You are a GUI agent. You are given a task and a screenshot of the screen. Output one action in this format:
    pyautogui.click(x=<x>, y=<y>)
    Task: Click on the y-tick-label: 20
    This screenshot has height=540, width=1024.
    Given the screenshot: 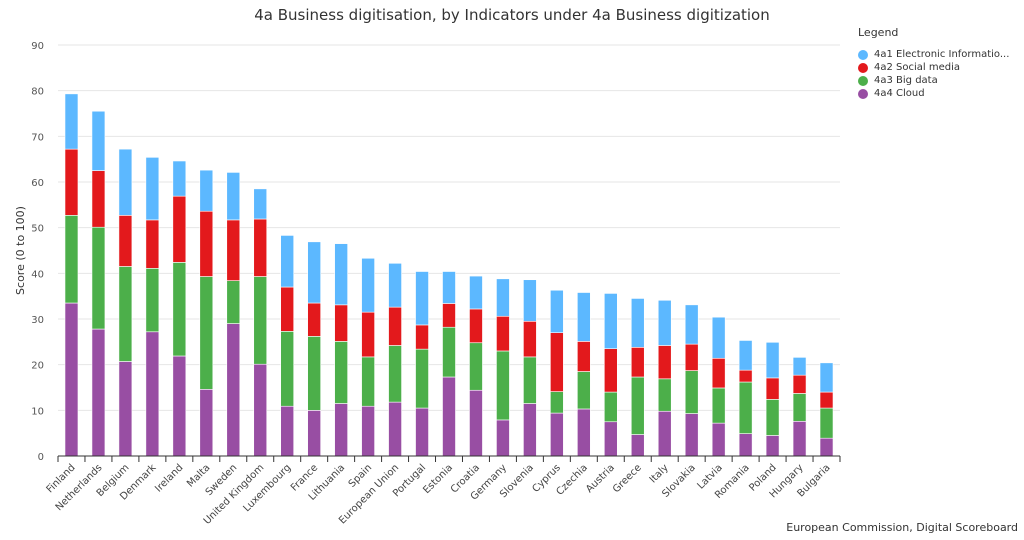 What is the action you would take?
    pyautogui.click(x=37, y=366)
    